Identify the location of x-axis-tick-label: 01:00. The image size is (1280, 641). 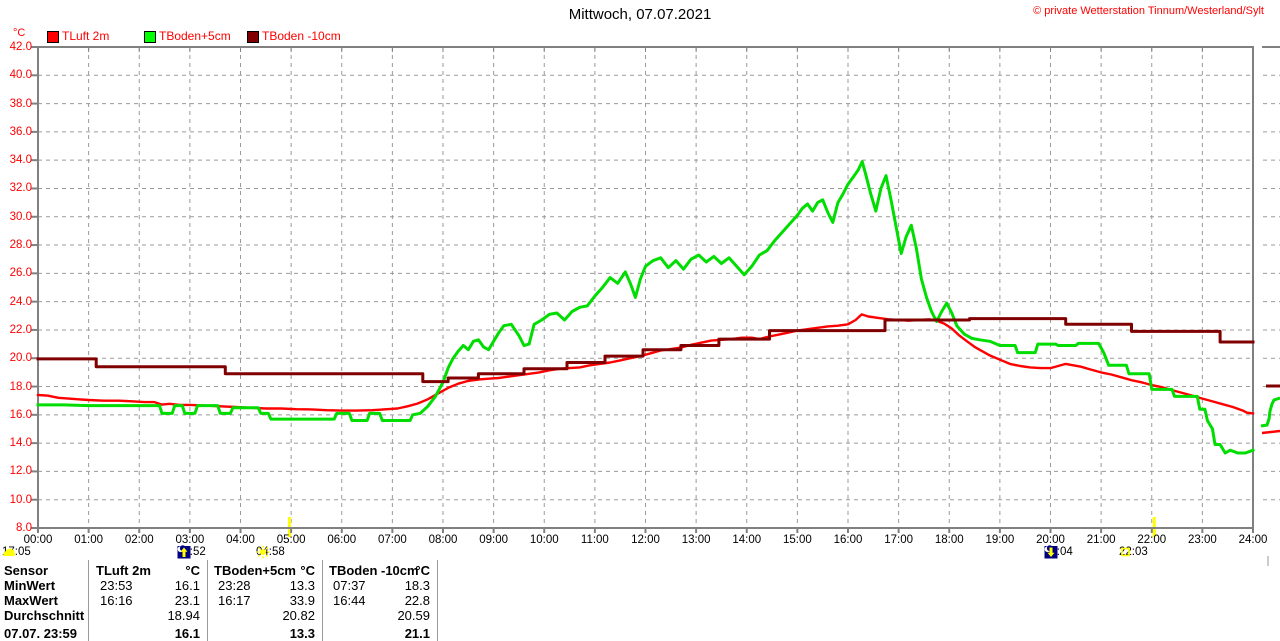
(89, 540).